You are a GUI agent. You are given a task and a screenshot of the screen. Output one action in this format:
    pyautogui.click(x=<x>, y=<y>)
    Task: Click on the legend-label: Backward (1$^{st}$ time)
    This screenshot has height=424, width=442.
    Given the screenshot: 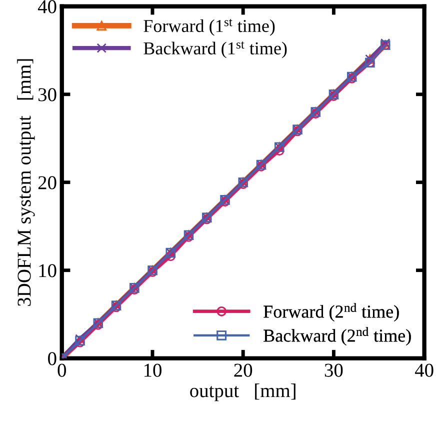 What is the action you would take?
    pyautogui.click(x=215, y=49)
    